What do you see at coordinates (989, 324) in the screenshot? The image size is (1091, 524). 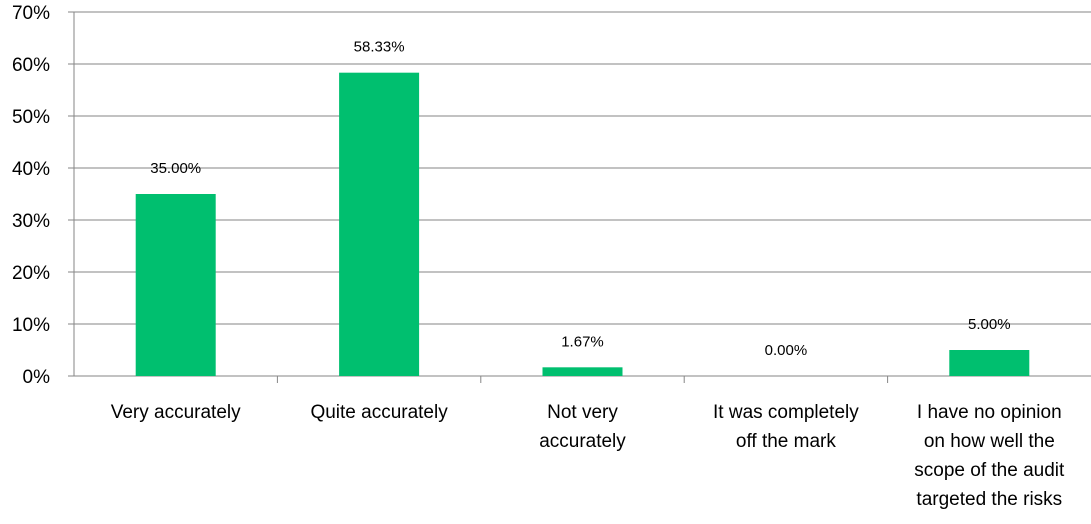 I see `data-label: 5.00%` at bounding box center [989, 324].